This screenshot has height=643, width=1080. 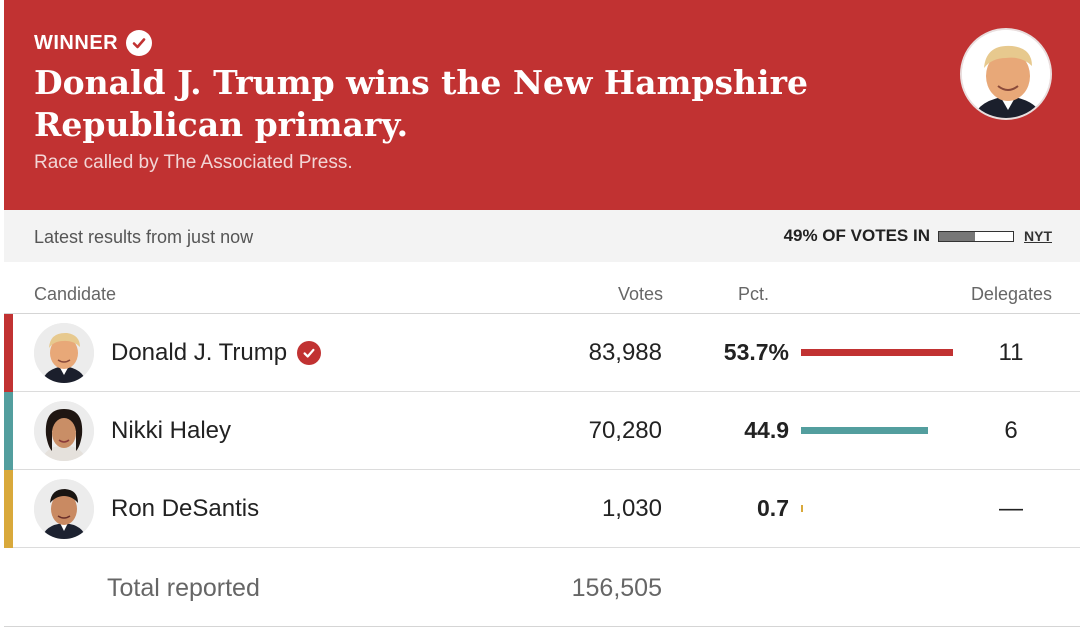 What do you see at coordinates (766, 430) in the screenshot?
I see `candidate-pct: 44.9` at bounding box center [766, 430].